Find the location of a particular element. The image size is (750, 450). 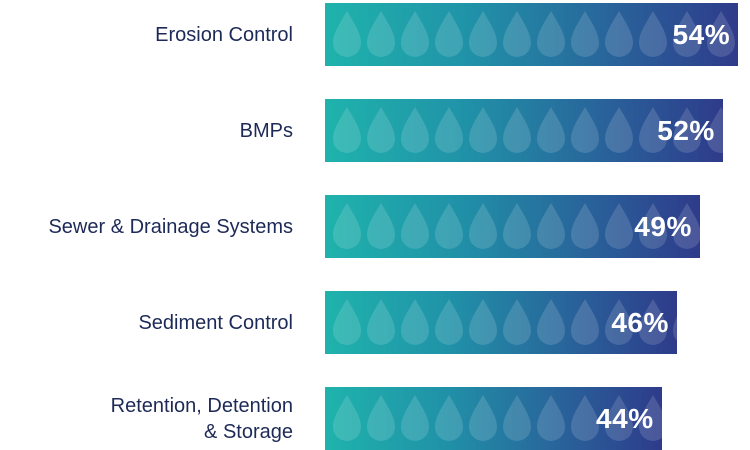

bar: 44% is located at coordinates (493, 418).